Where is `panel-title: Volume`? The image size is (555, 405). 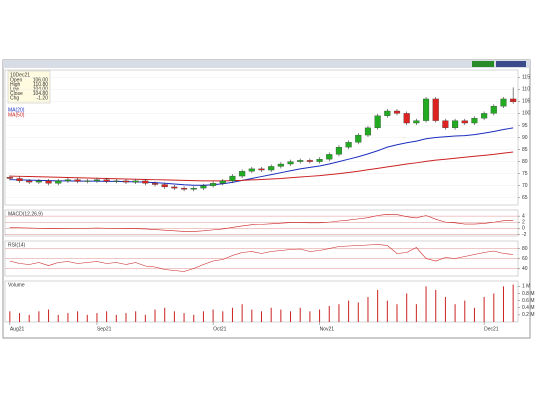 panel-title: Volume is located at coordinates (16, 285).